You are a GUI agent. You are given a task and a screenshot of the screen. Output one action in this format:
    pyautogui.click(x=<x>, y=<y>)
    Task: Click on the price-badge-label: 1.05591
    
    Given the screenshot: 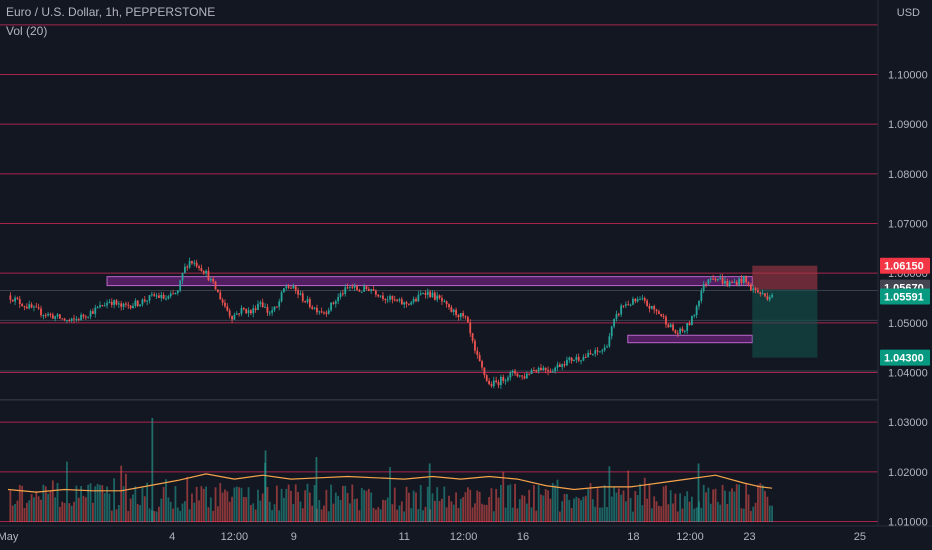 What is the action you would take?
    pyautogui.click(x=904, y=297)
    